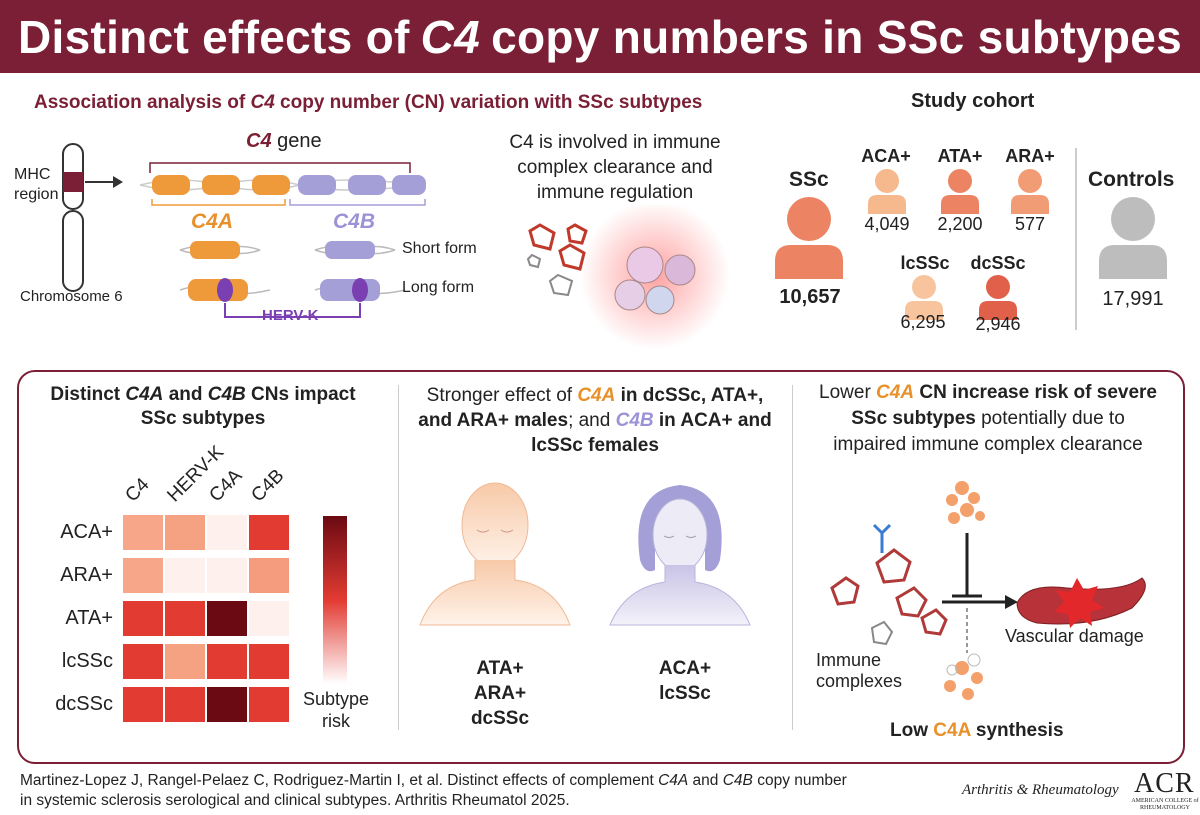 This screenshot has width=1200, height=815. What do you see at coordinates (335, 600) in the screenshot?
I see `heatmap-legend-bar` at bounding box center [335, 600].